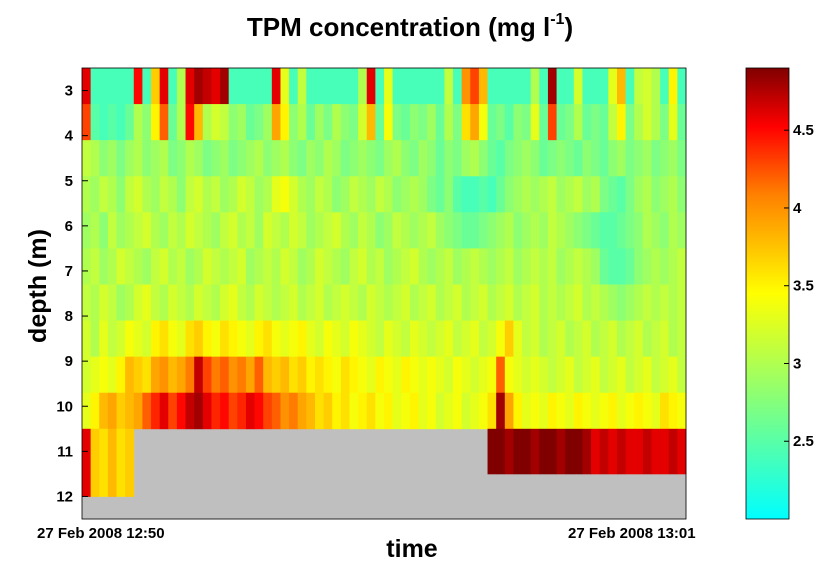 Image resolution: width=831 pixels, height=565 pixels. I want to click on y-tick-label: 8, so click(69, 316).